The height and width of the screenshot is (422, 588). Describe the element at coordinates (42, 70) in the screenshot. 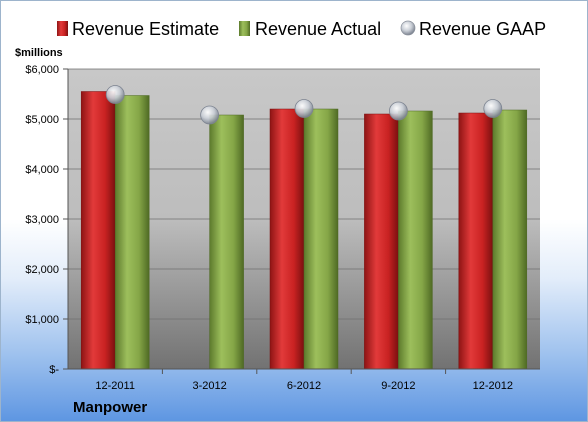

I see `y-tick-label: $6,000` at that location.